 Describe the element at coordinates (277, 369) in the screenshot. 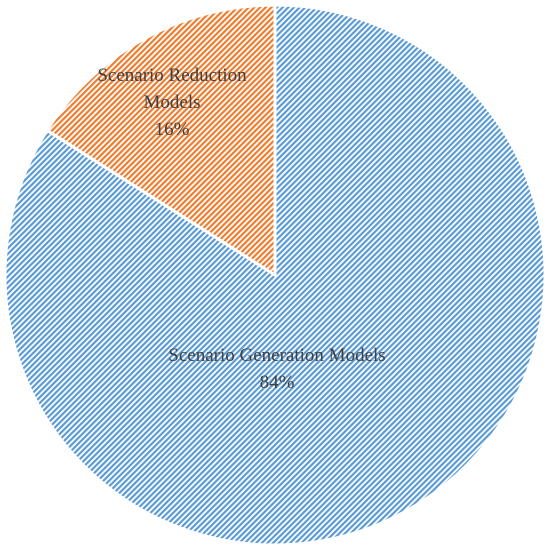

I see `slice-label: Scenario Generation Models 84%` at that location.